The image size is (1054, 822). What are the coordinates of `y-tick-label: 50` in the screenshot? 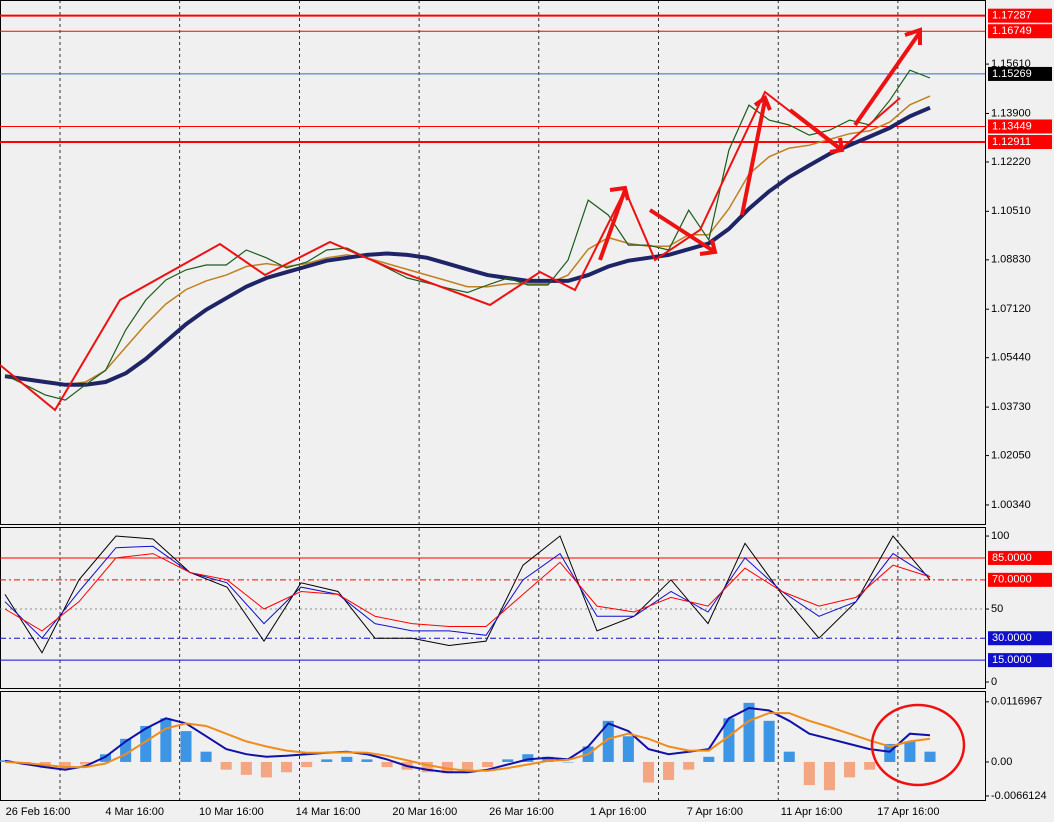 It's located at (997, 609).